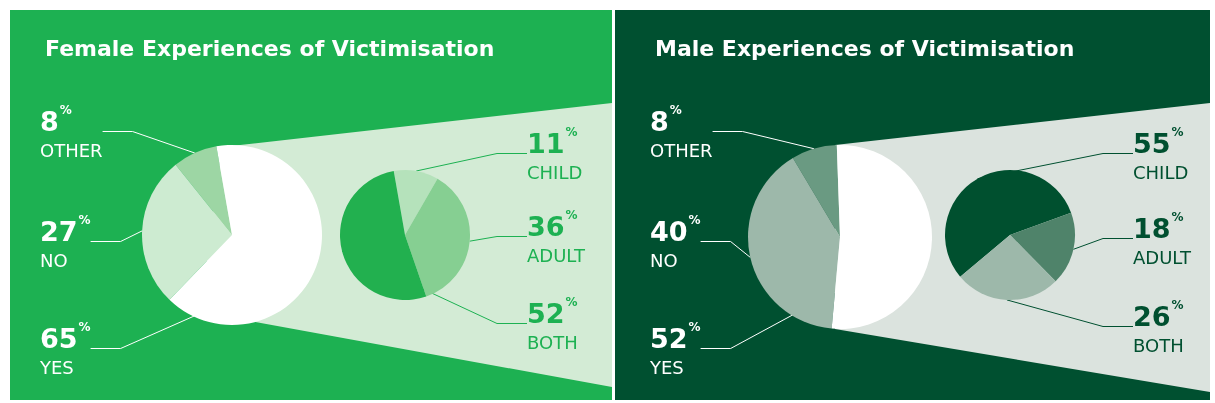 The height and width of the screenshot is (403, 1215). I want to click on data-label: 36%, so click(552, 225).